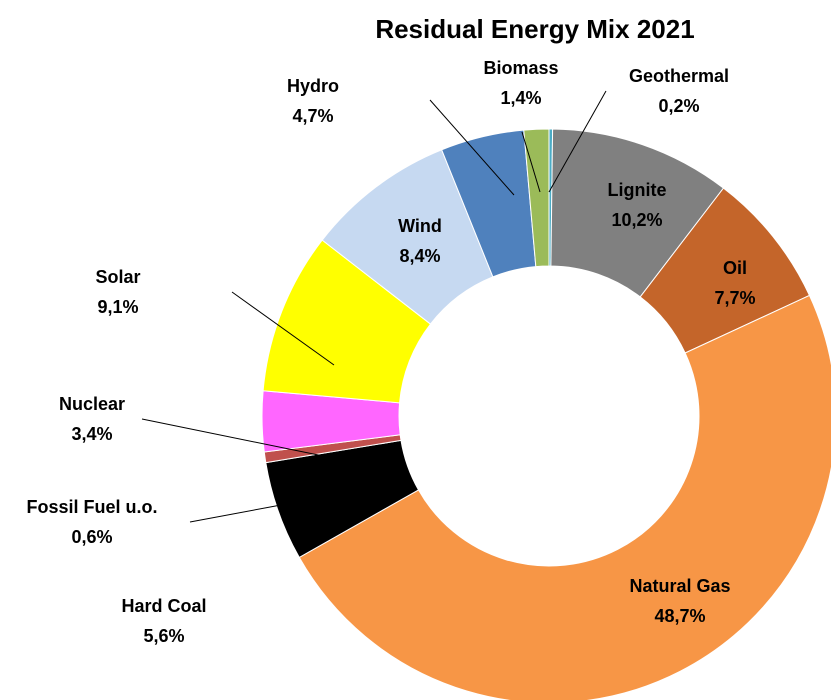 This screenshot has height=700, width=831. What do you see at coordinates (735, 268) in the screenshot?
I see `slice-name-oil: Oil` at bounding box center [735, 268].